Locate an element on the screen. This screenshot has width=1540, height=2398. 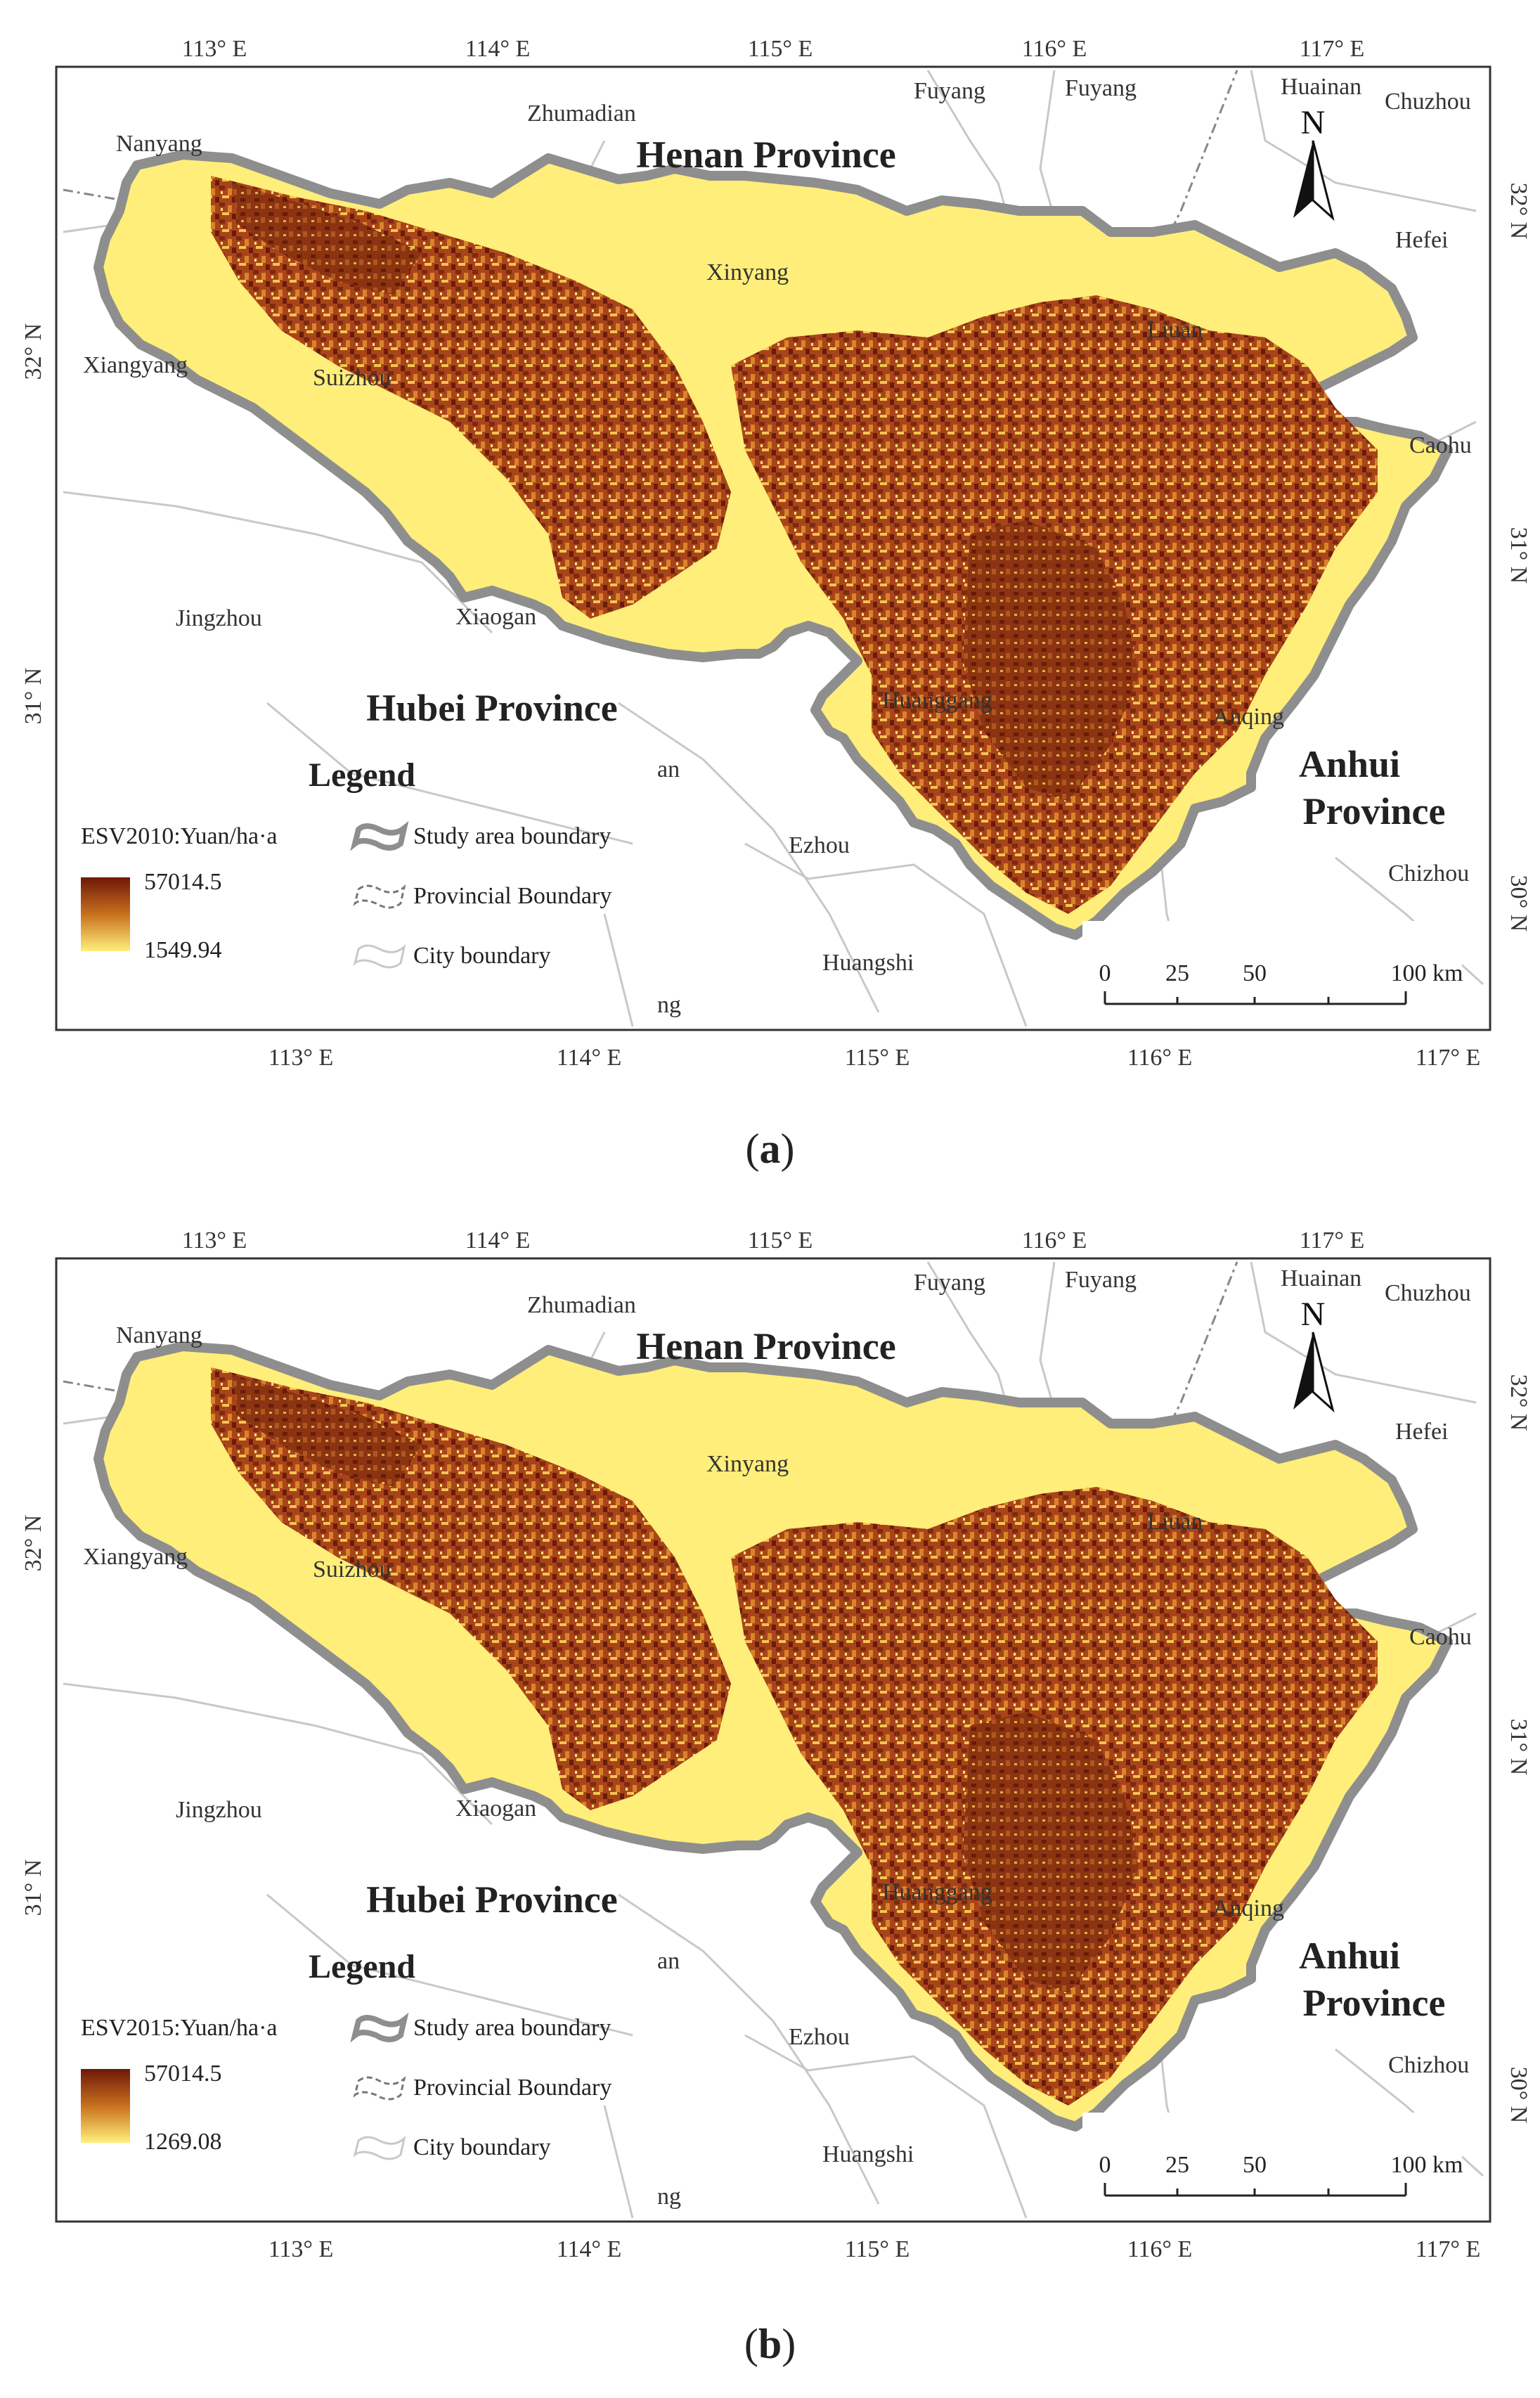
city-boundary-symbol is located at coordinates (379, 2147).